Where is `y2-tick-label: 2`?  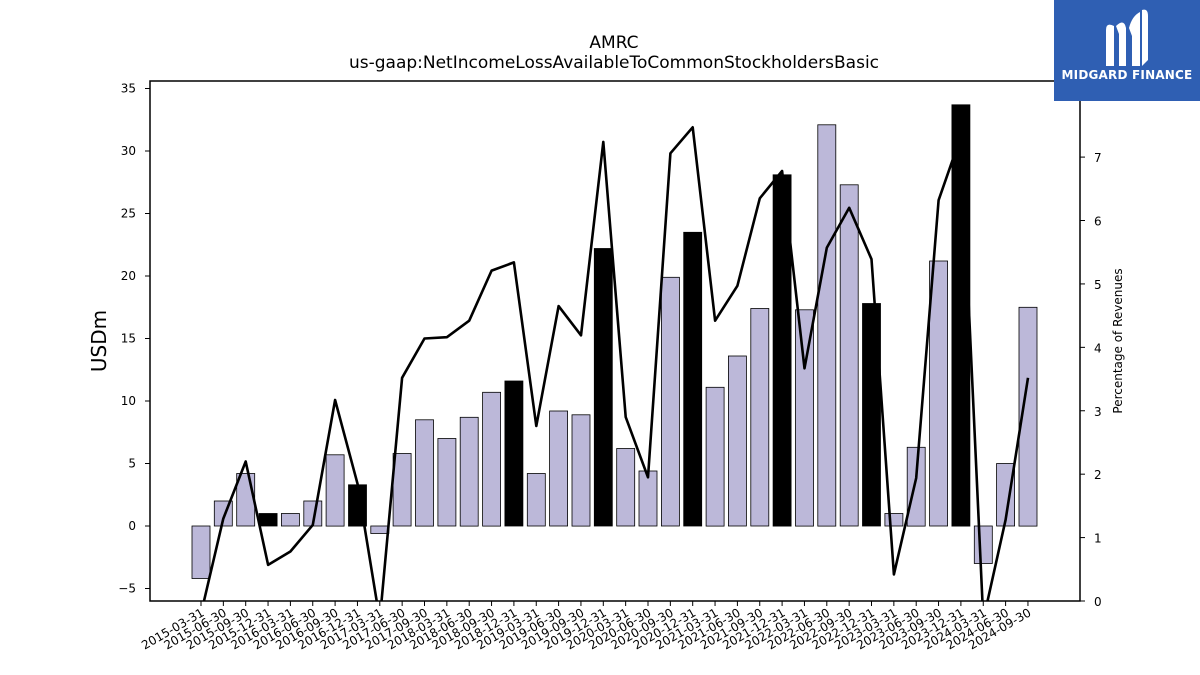
y2-tick-label: 2 is located at coordinates (1098, 475).